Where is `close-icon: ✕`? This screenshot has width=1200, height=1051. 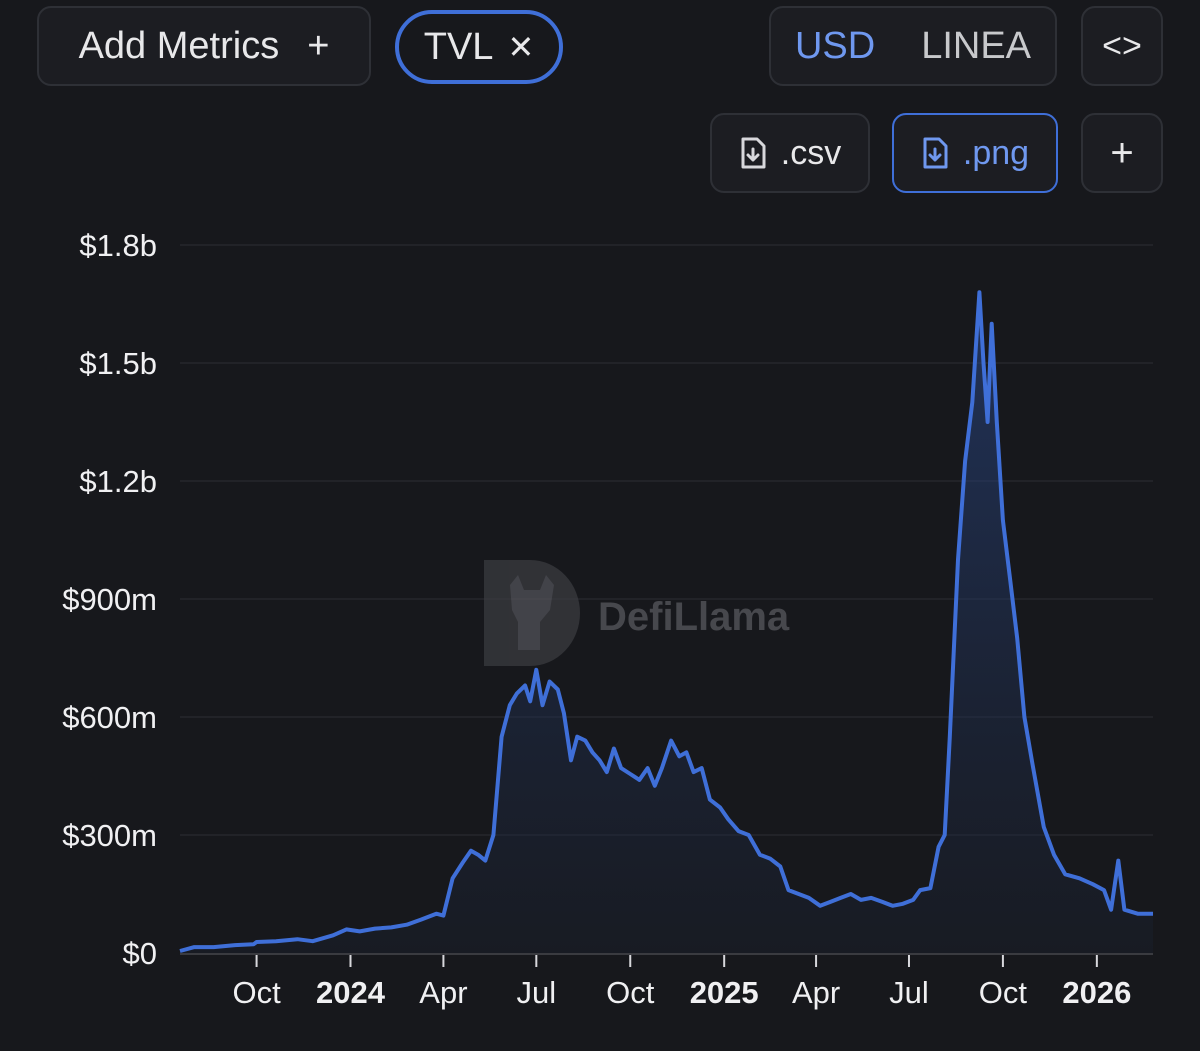 close-icon: ✕ is located at coordinates (521, 47).